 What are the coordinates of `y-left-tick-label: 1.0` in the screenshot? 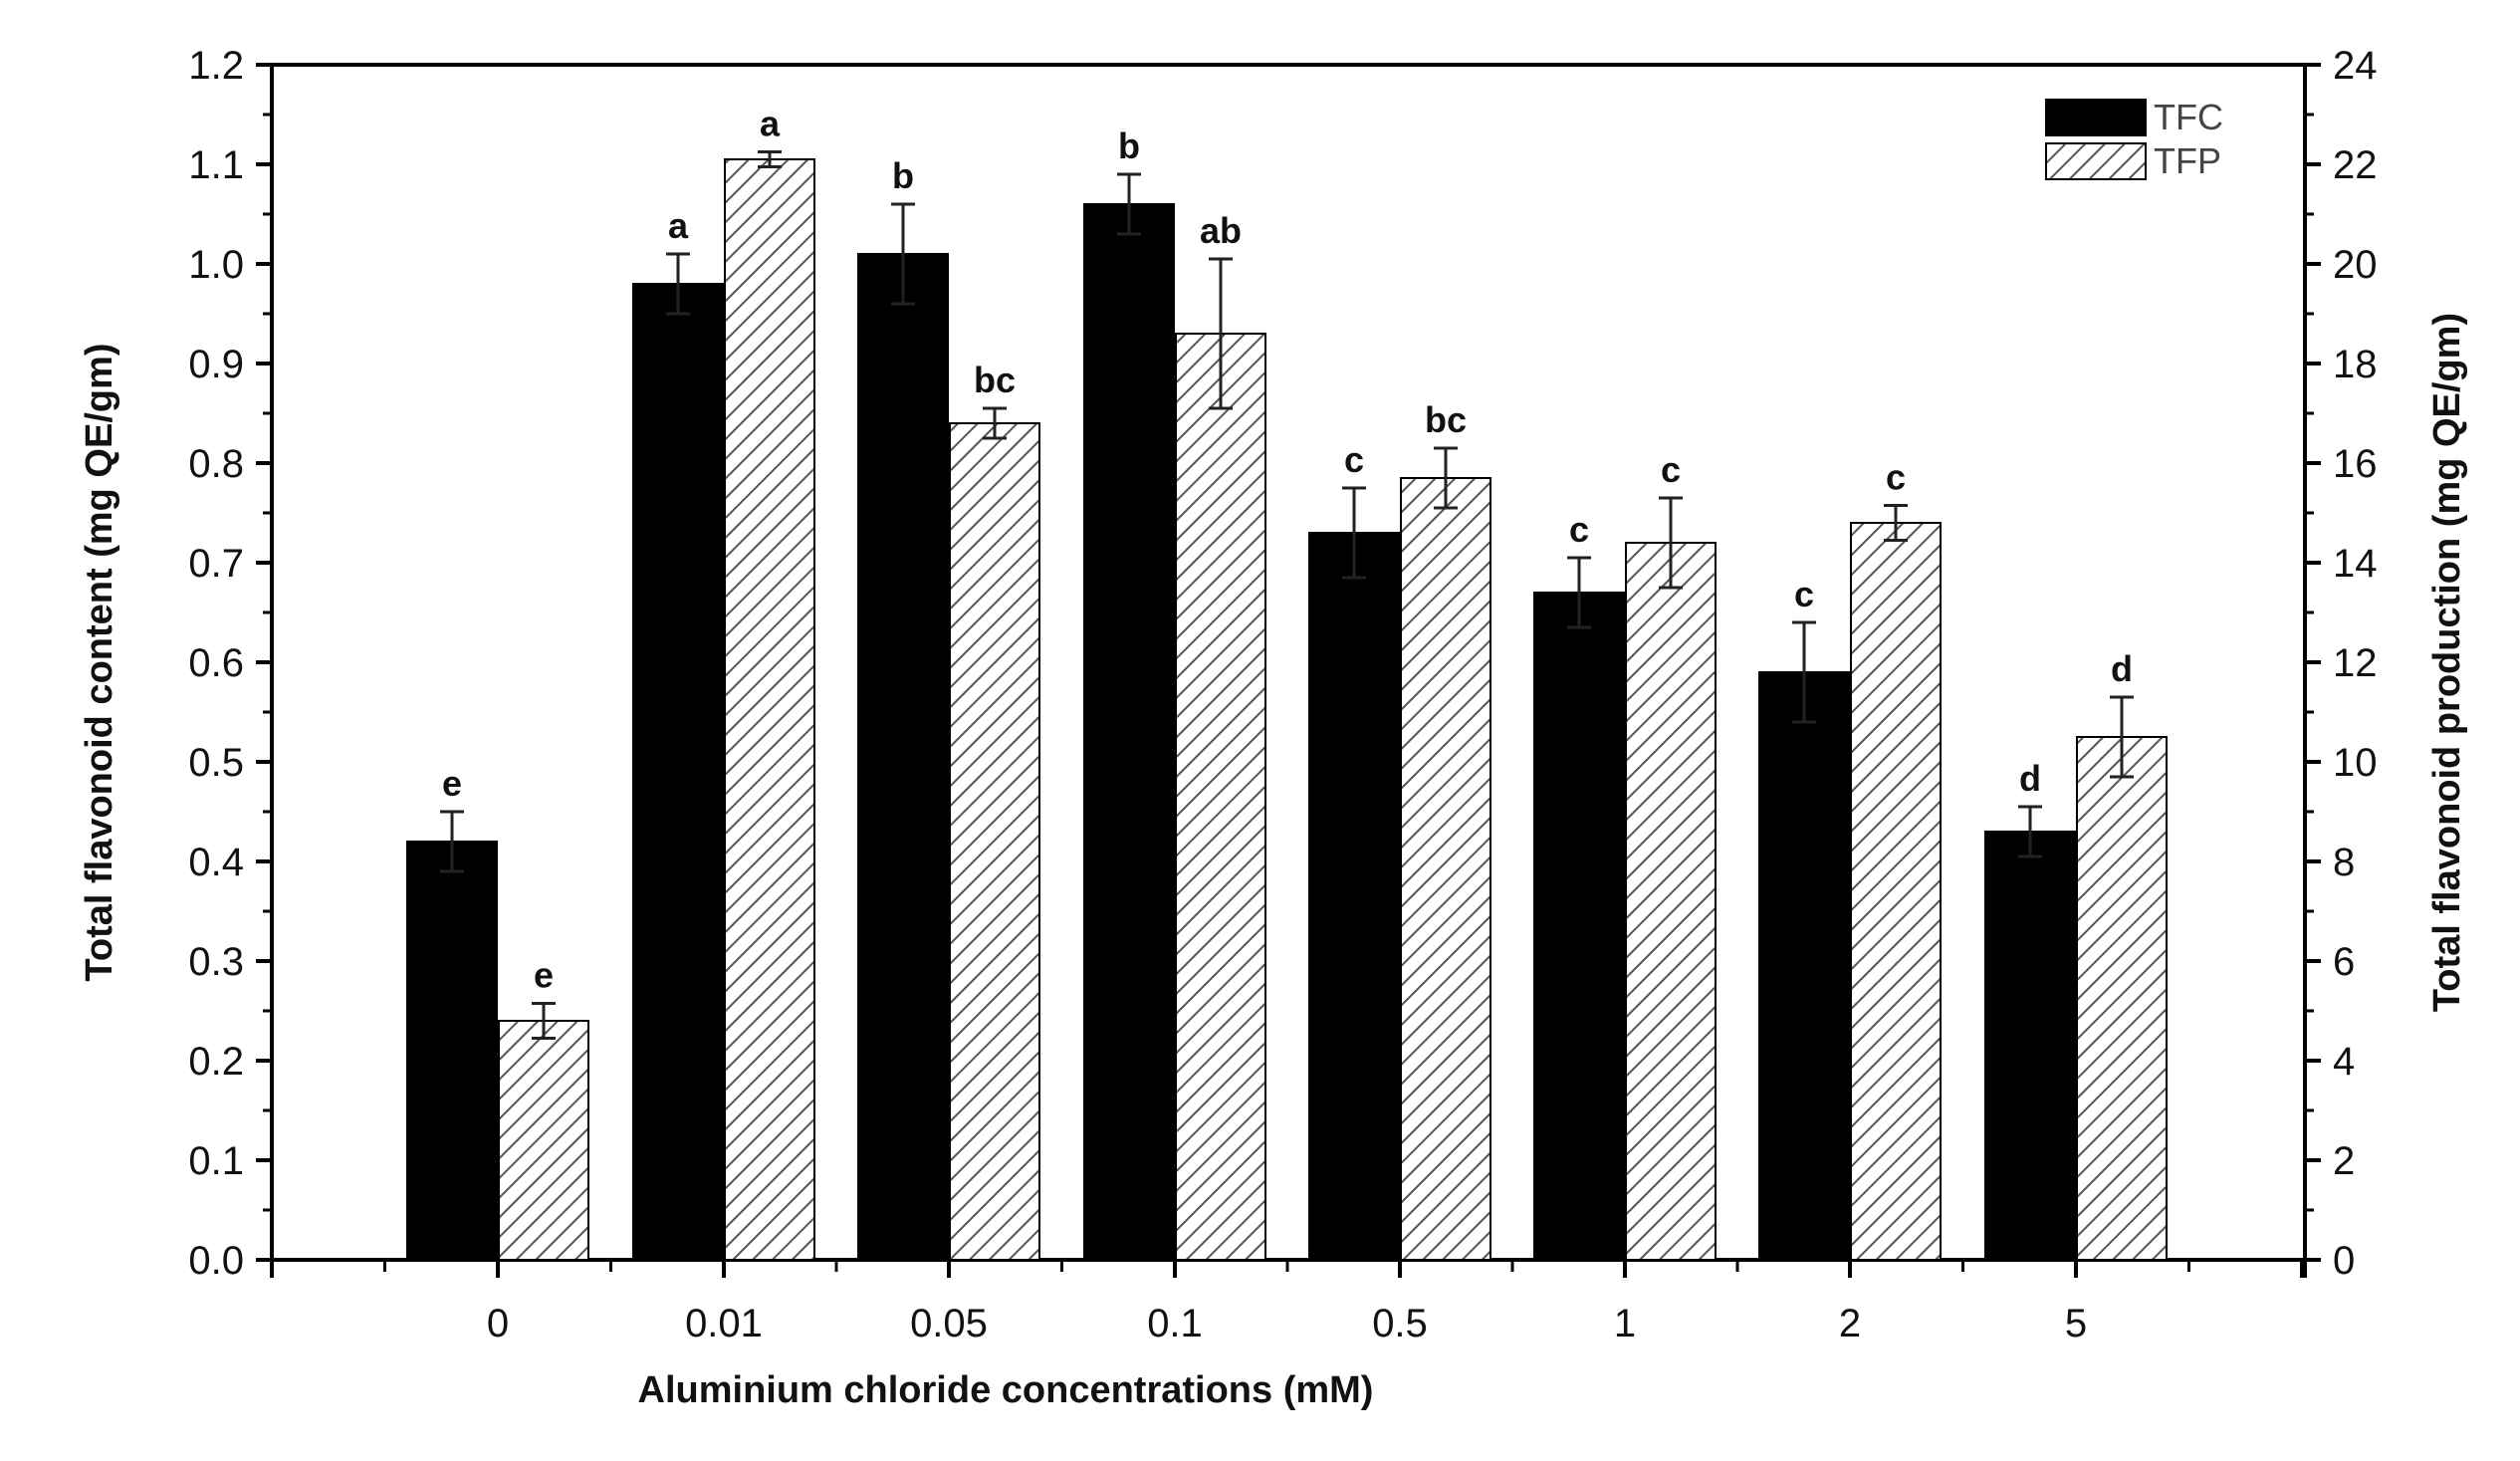 It's located at (216, 265).